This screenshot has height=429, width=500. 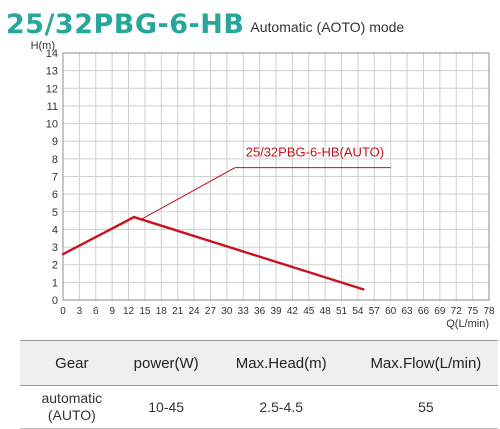 I want to click on max-flow-cell: 55, so click(x=425, y=407).